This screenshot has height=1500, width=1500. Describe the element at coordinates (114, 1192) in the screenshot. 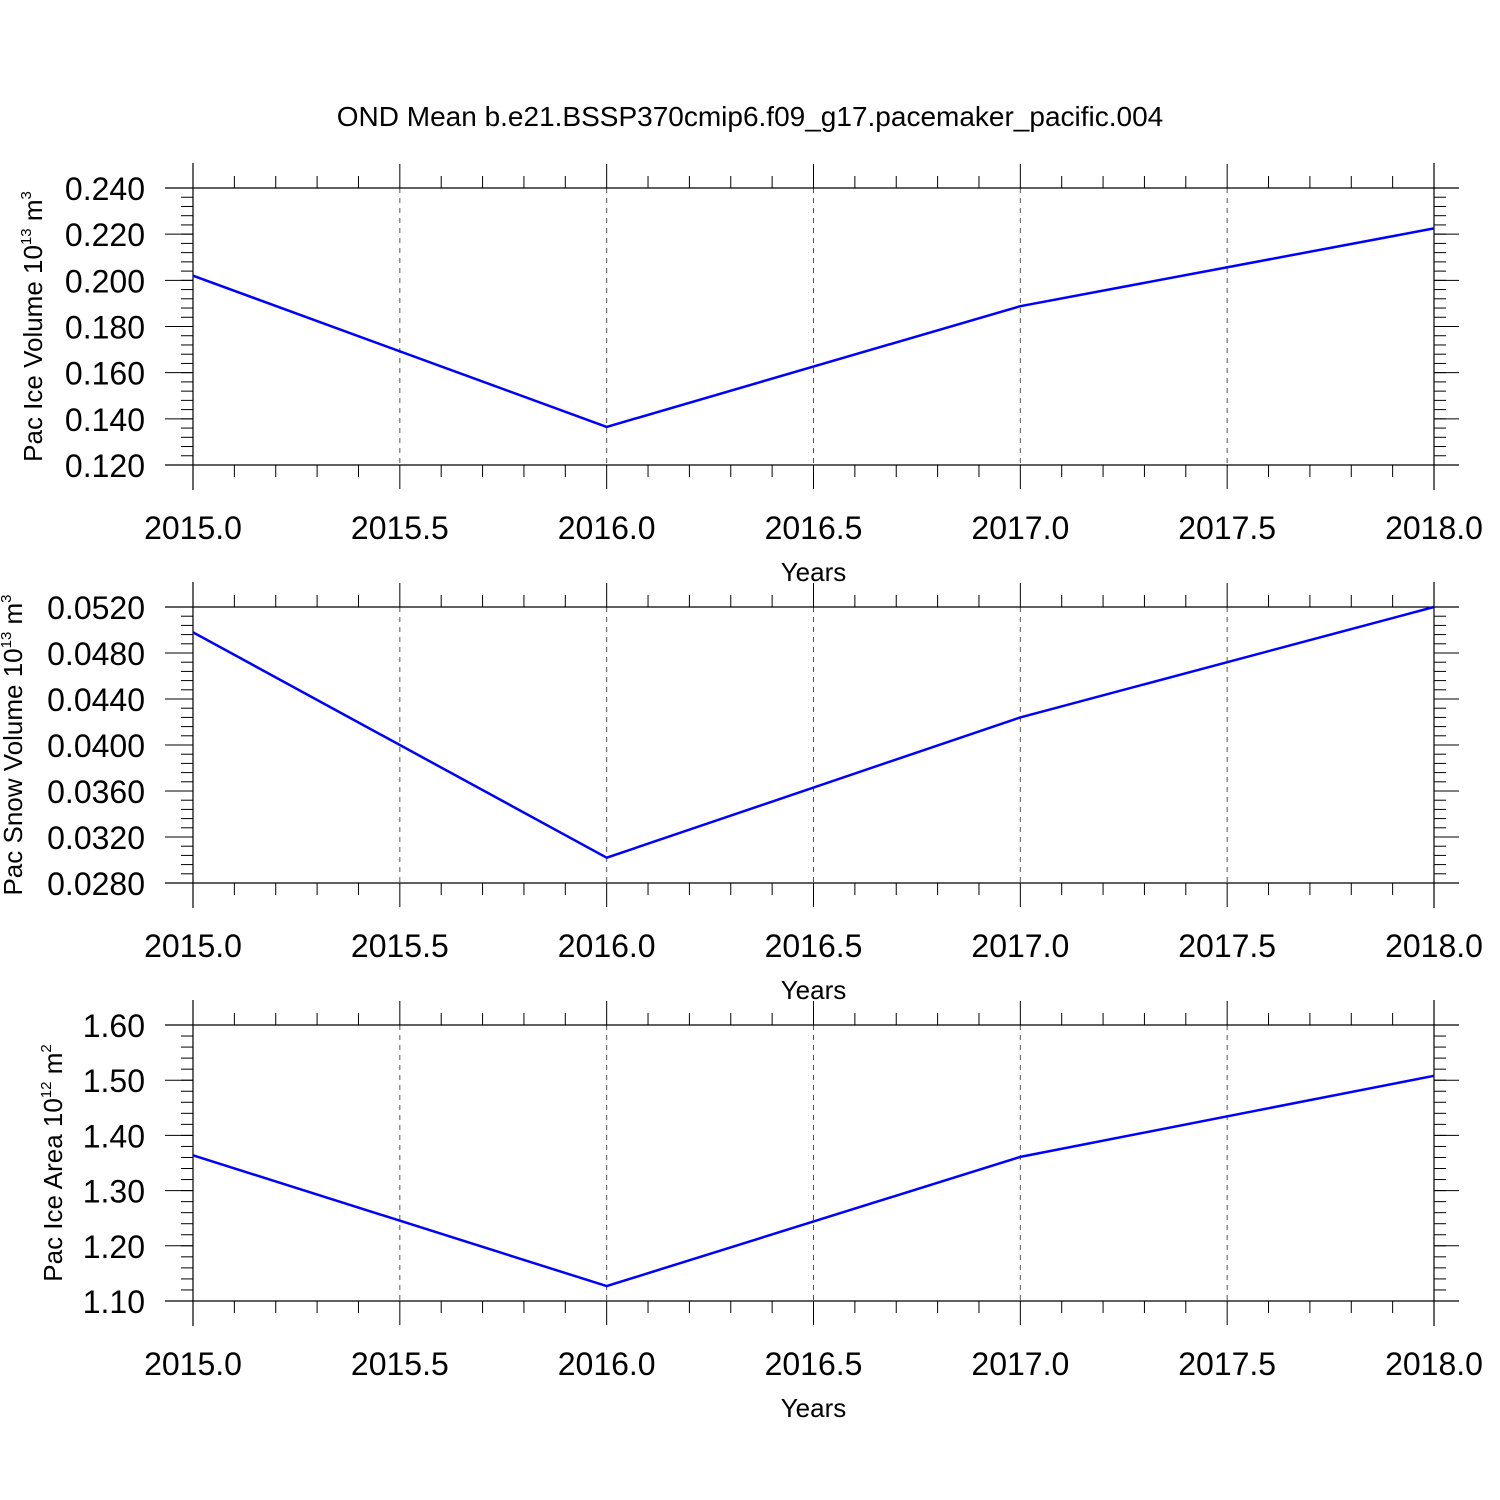

I see `y-tick-label: 1.30` at that location.